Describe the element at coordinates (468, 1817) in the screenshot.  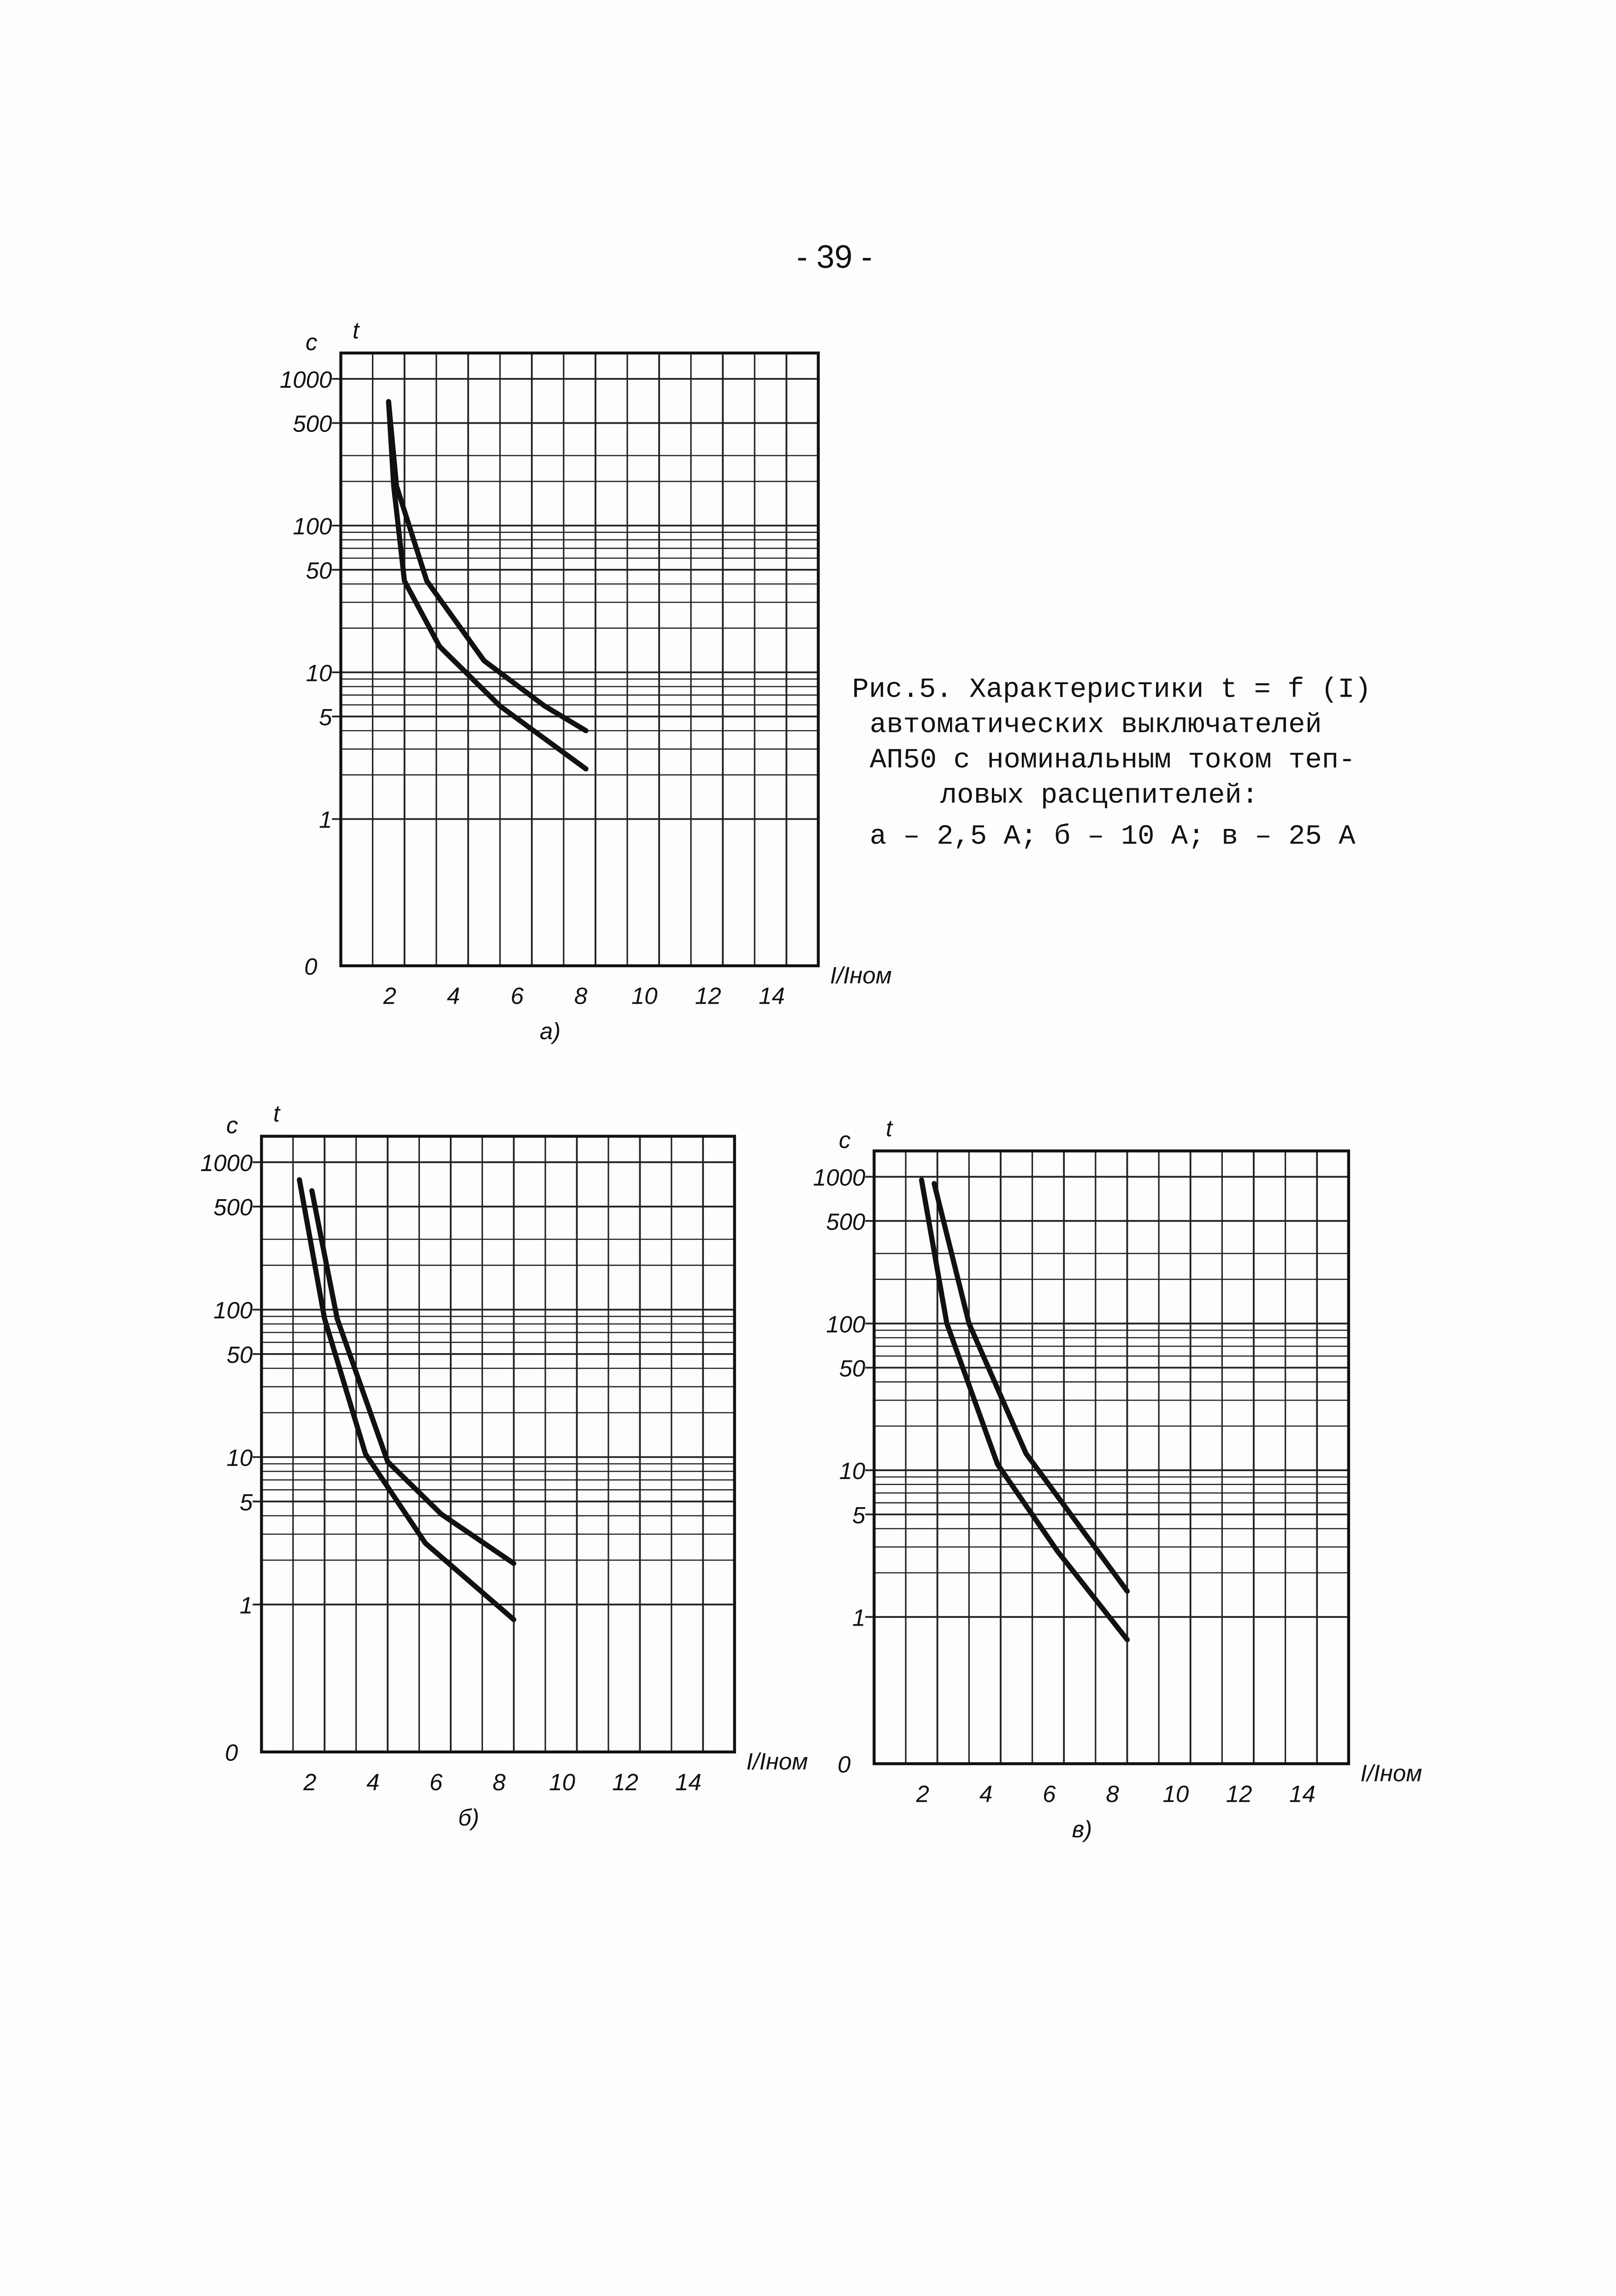
I see `chart-label: б)` at that location.